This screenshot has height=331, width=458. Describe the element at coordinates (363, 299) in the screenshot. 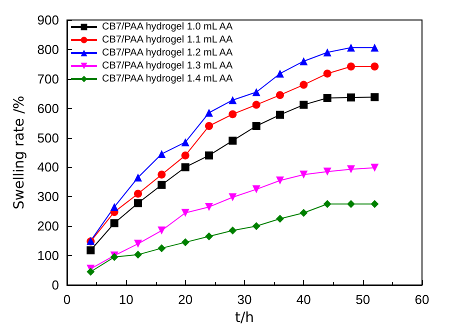

I see `x-tick-label: 50` at that location.